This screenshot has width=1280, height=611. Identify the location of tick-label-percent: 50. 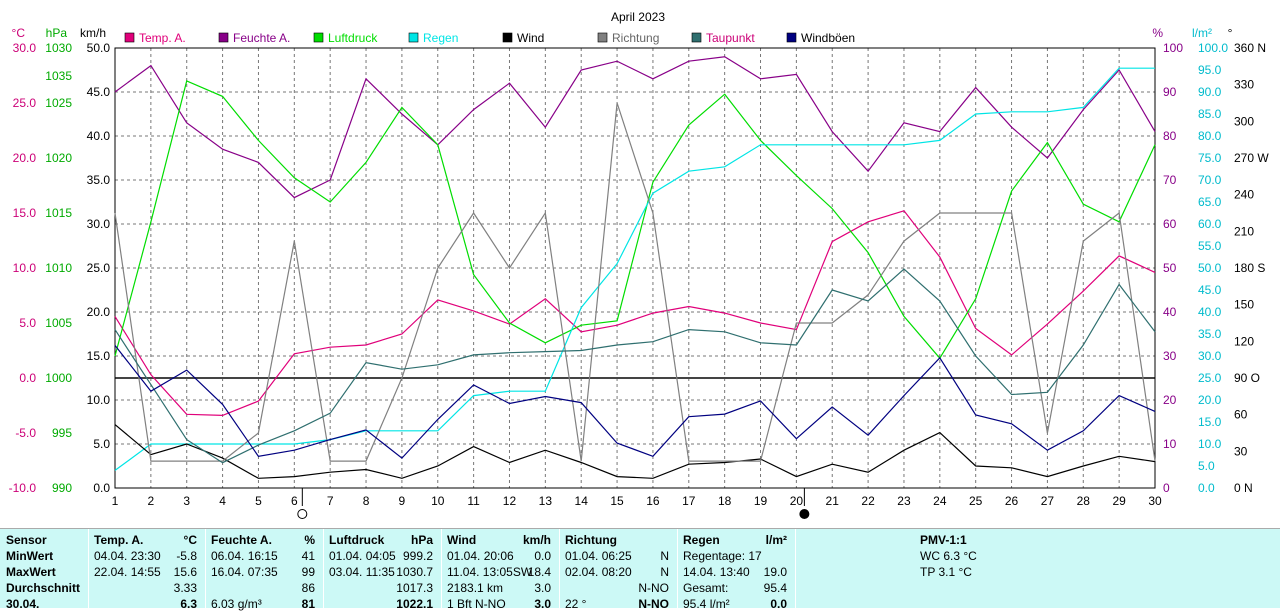
(1170, 268).